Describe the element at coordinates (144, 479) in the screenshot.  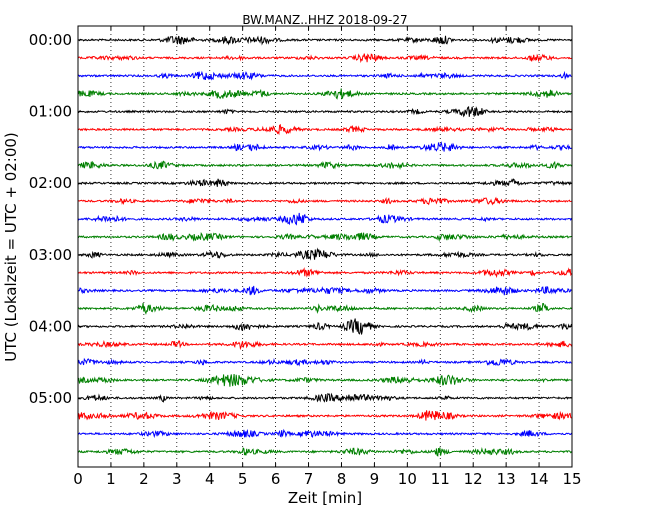
I see `x-tick-label: 2` at that location.